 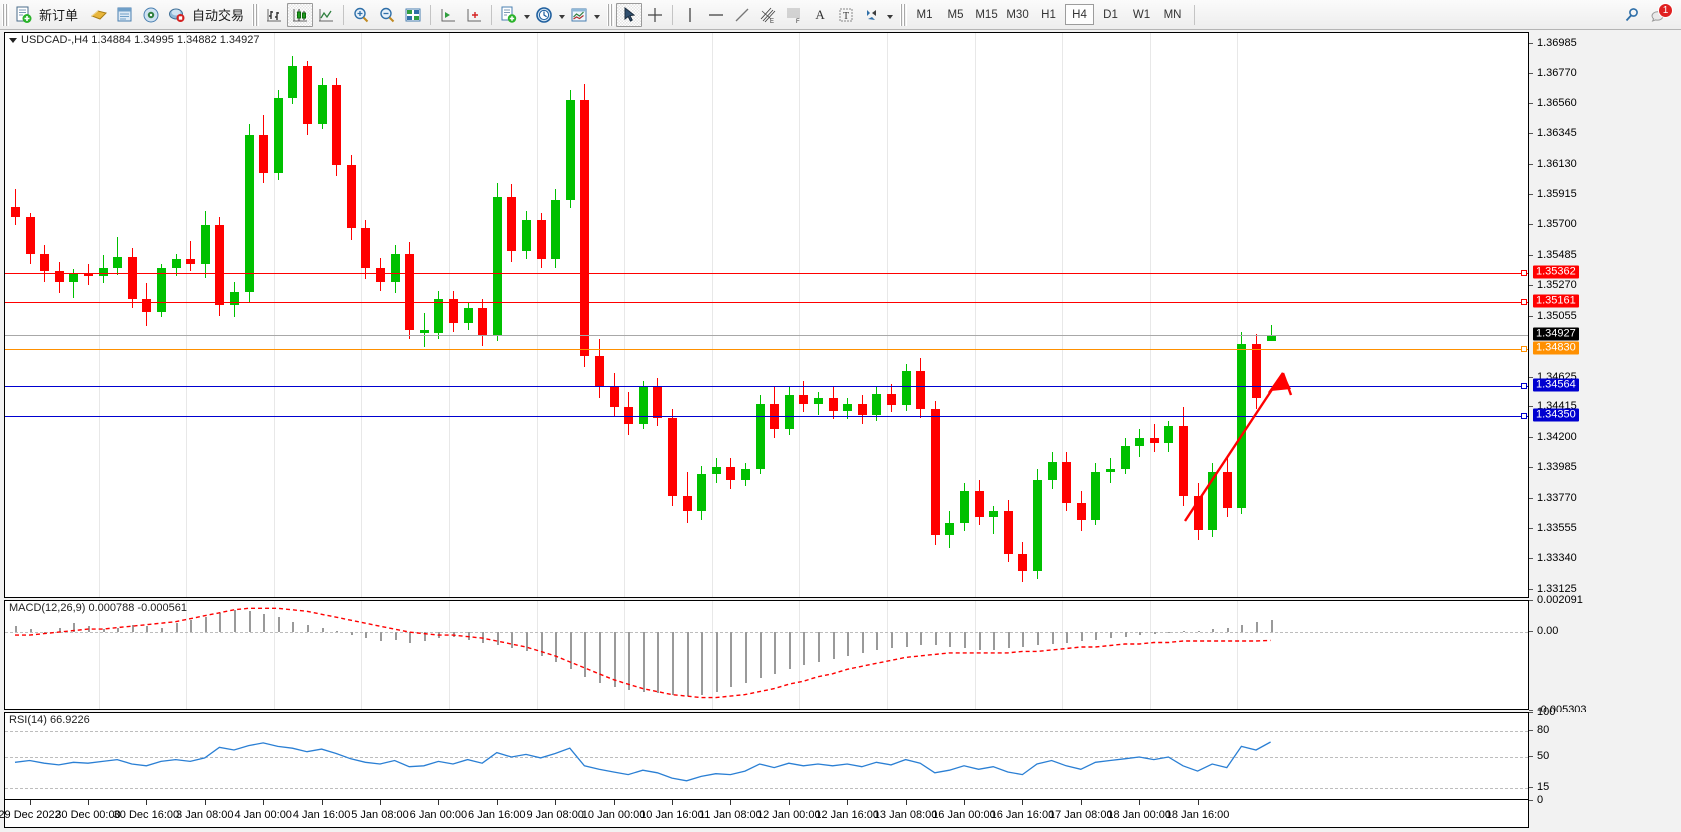 I want to click on line-chart-button, so click(x=326, y=15).